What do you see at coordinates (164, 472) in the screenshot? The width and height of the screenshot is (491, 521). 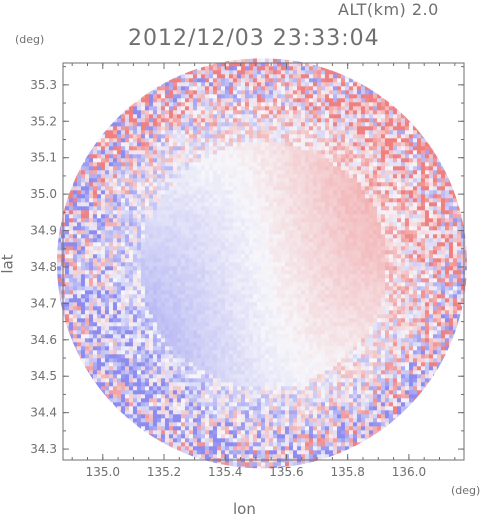 I see `x-tick-label: 135.2` at bounding box center [164, 472].